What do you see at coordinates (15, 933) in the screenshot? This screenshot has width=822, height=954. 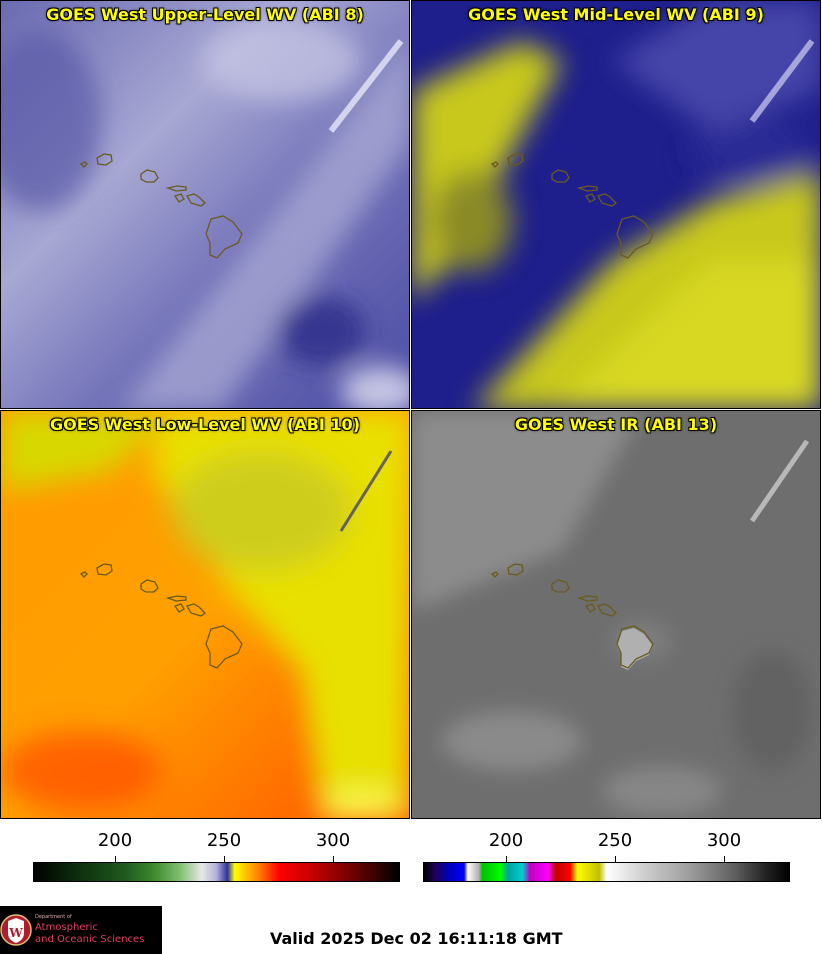 I see `shield-letter: W` at bounding box center [15, 933].